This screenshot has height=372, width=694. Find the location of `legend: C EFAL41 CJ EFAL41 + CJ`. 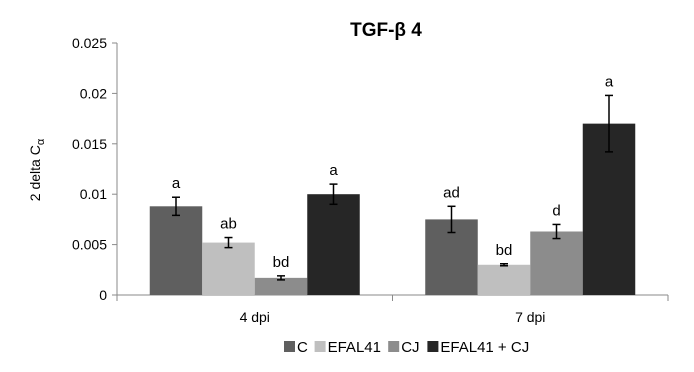

legend: C EFAL41 CJ EFAL41 + CJ is located at coordinates (406, 347).